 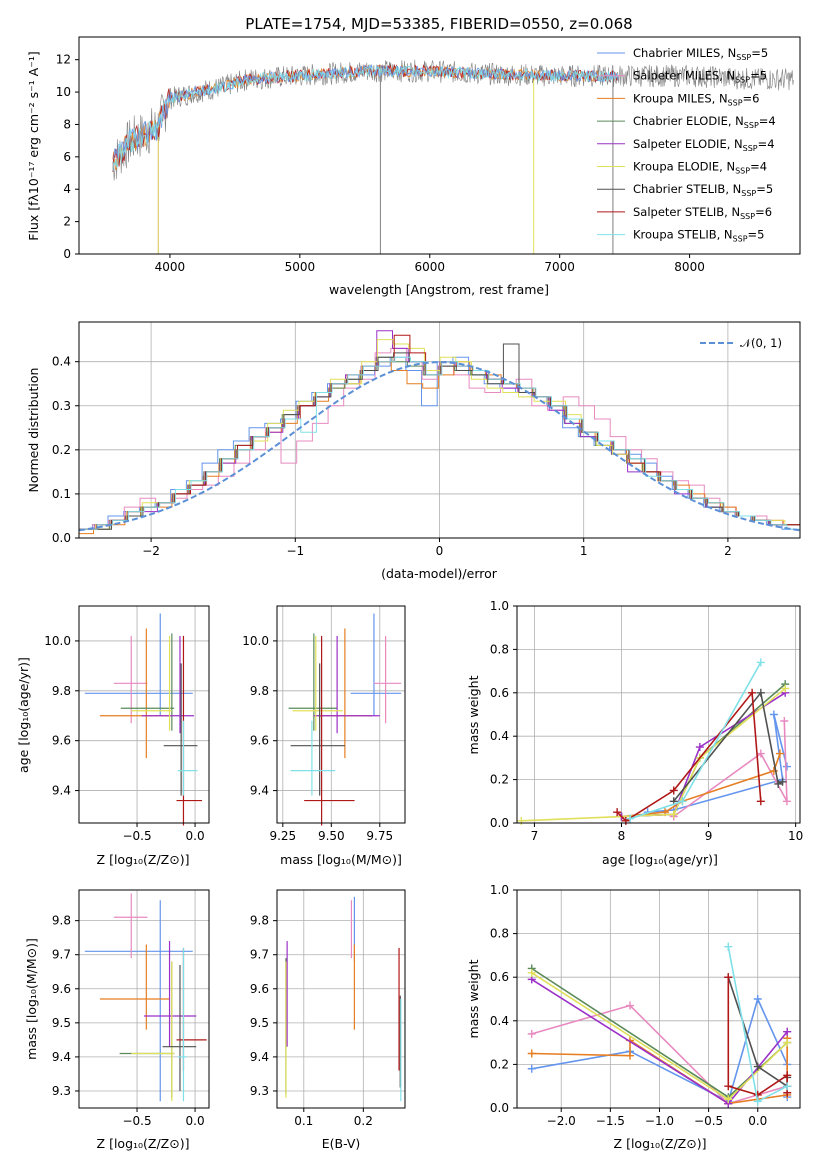 I want to click on legend-entry: Chabrier ELODIE, NSSP=4, so click(x=704, y=122).